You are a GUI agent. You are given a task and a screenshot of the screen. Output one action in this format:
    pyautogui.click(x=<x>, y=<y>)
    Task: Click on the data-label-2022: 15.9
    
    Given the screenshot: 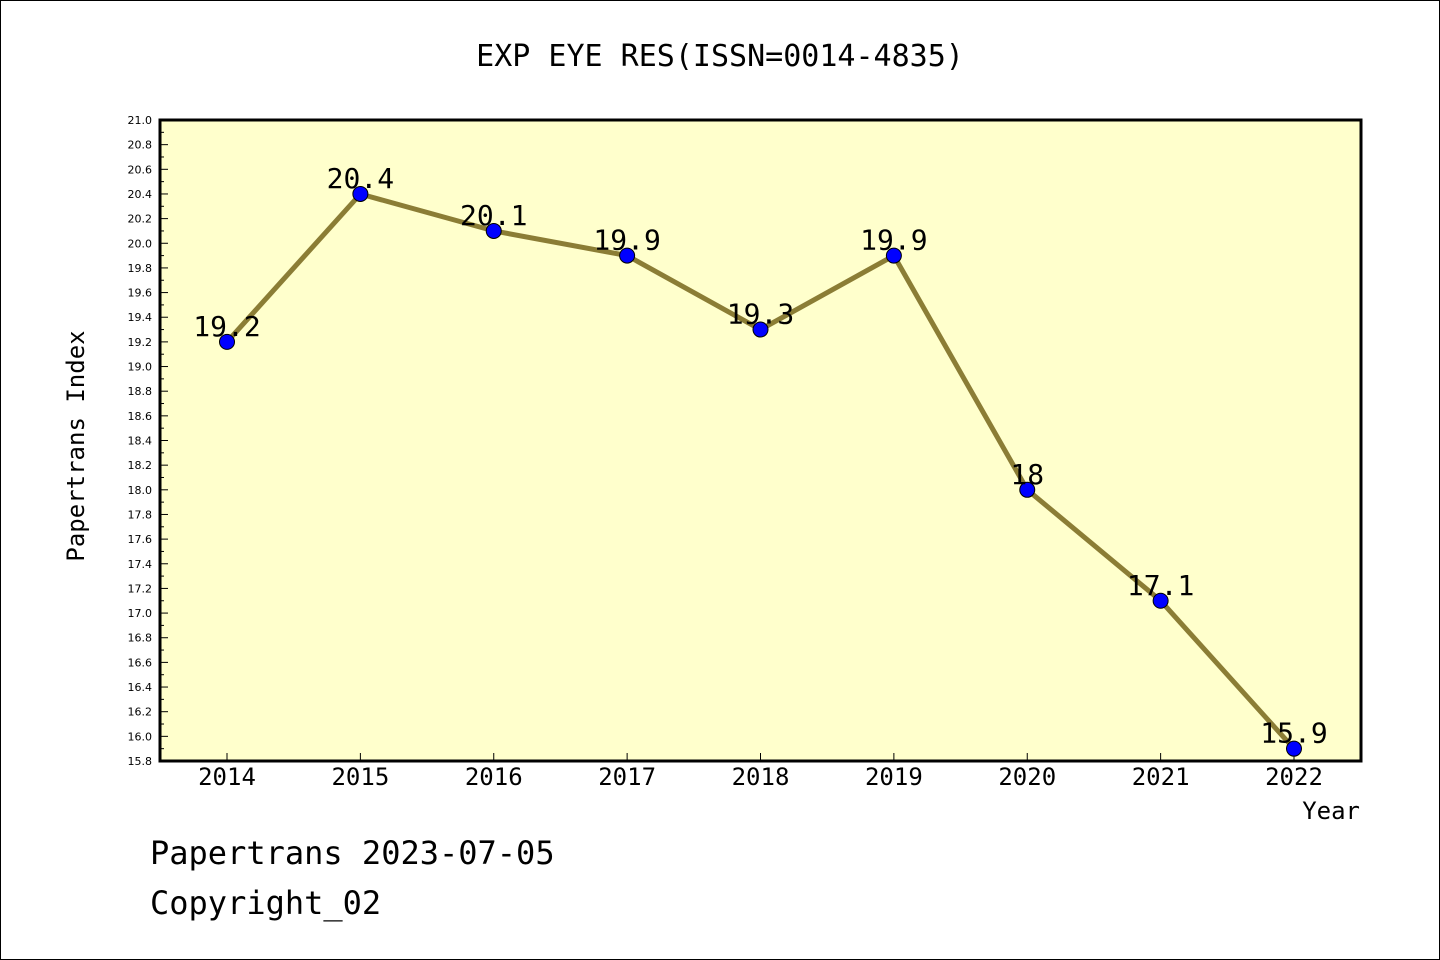 What is the action you would take?
    pyautogui.click(x=1293, y=733)
    